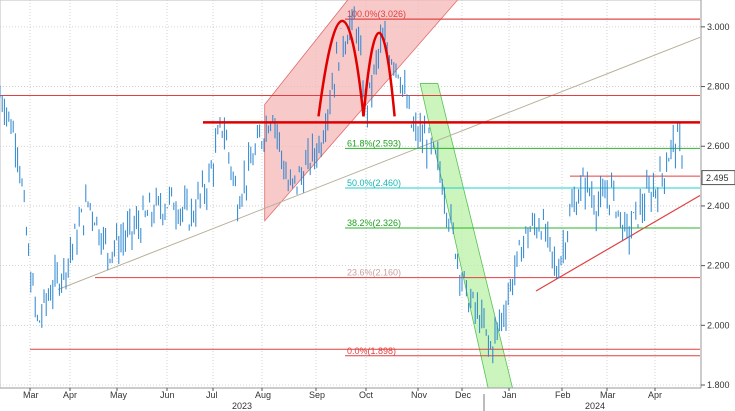 The image size is (735, 411). I want to click on red-uptrend-channel, so click(361, 111).